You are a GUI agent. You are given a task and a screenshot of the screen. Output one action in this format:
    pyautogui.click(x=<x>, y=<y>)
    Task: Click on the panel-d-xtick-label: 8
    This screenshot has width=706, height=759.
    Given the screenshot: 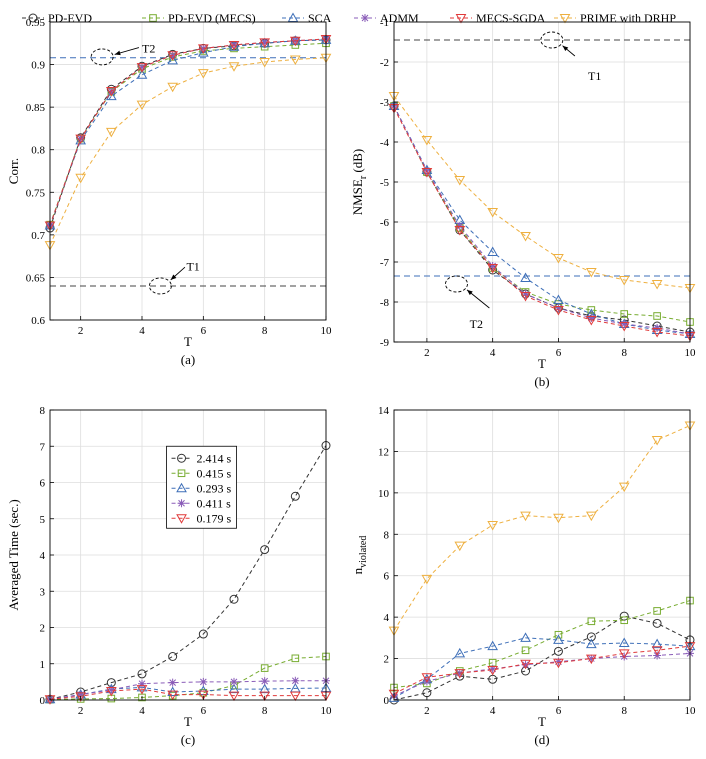 What is the action you would take?
    pyautogui.click(x=624, y=711)
    